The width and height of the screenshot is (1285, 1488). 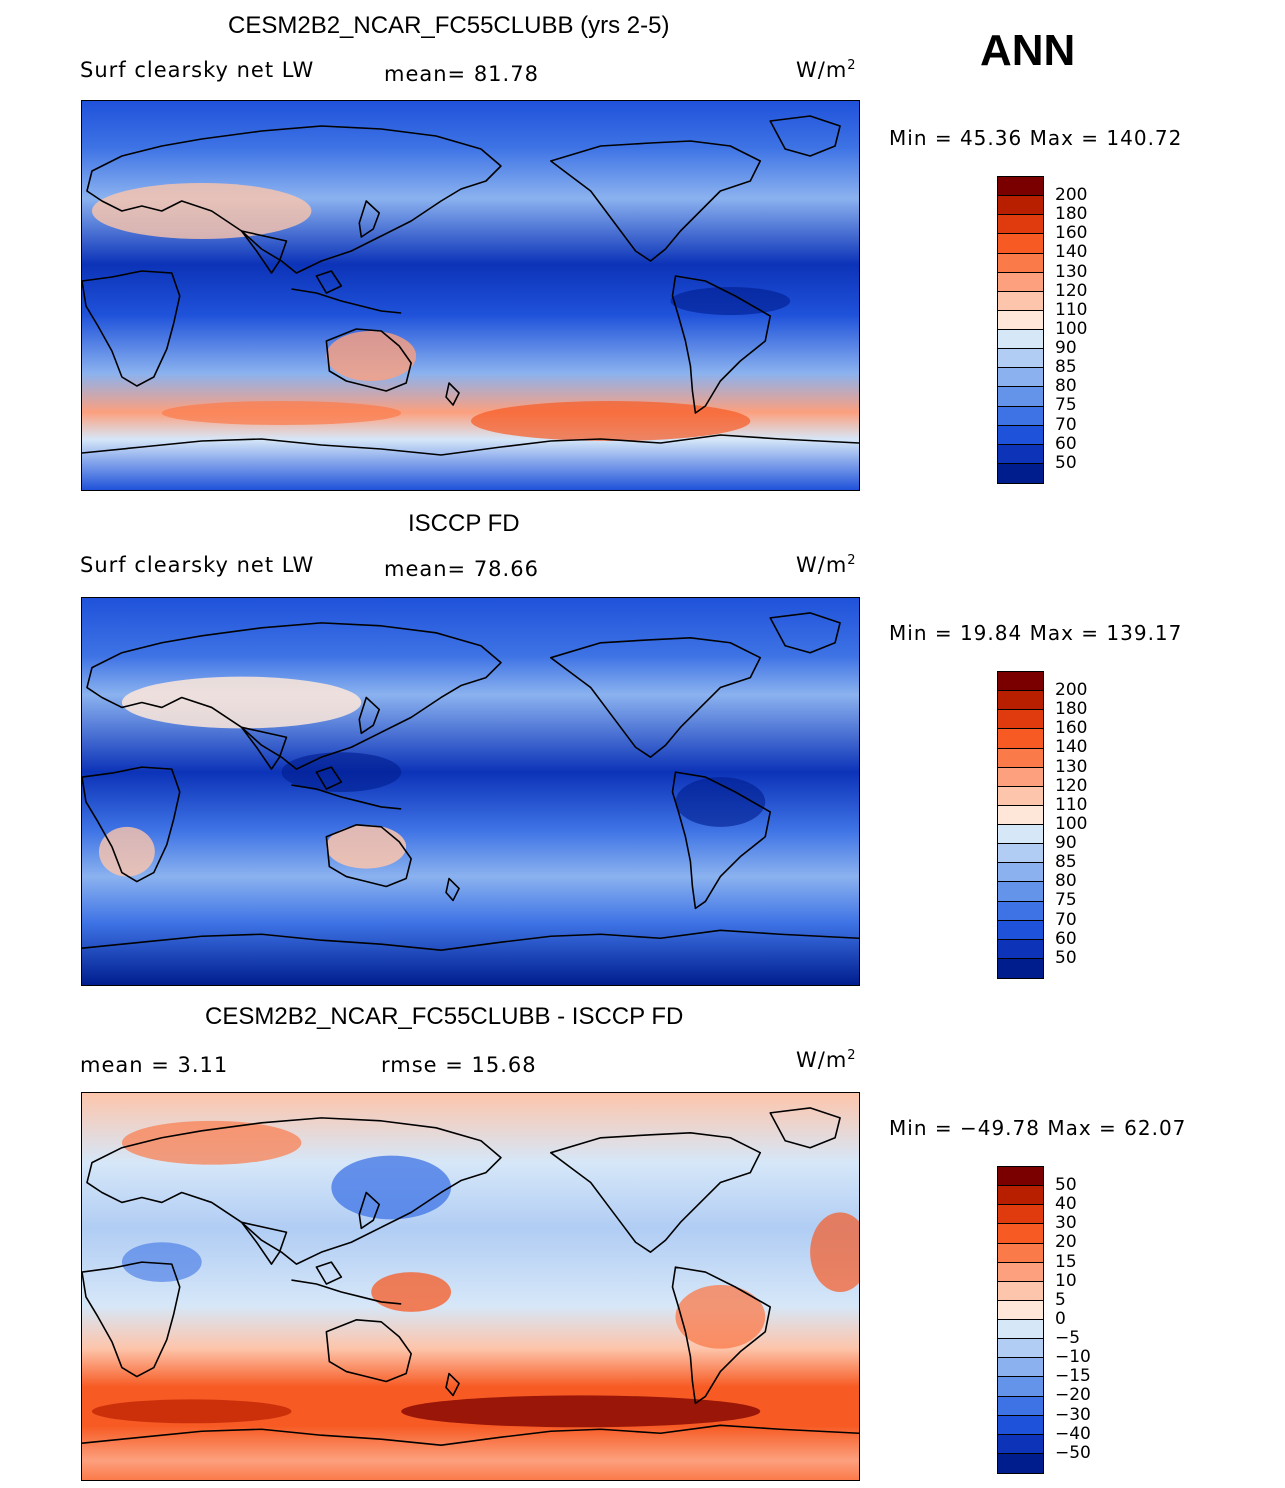 I want to click on panel2-colorbar-label: 140, so click(x=1071, y=747).